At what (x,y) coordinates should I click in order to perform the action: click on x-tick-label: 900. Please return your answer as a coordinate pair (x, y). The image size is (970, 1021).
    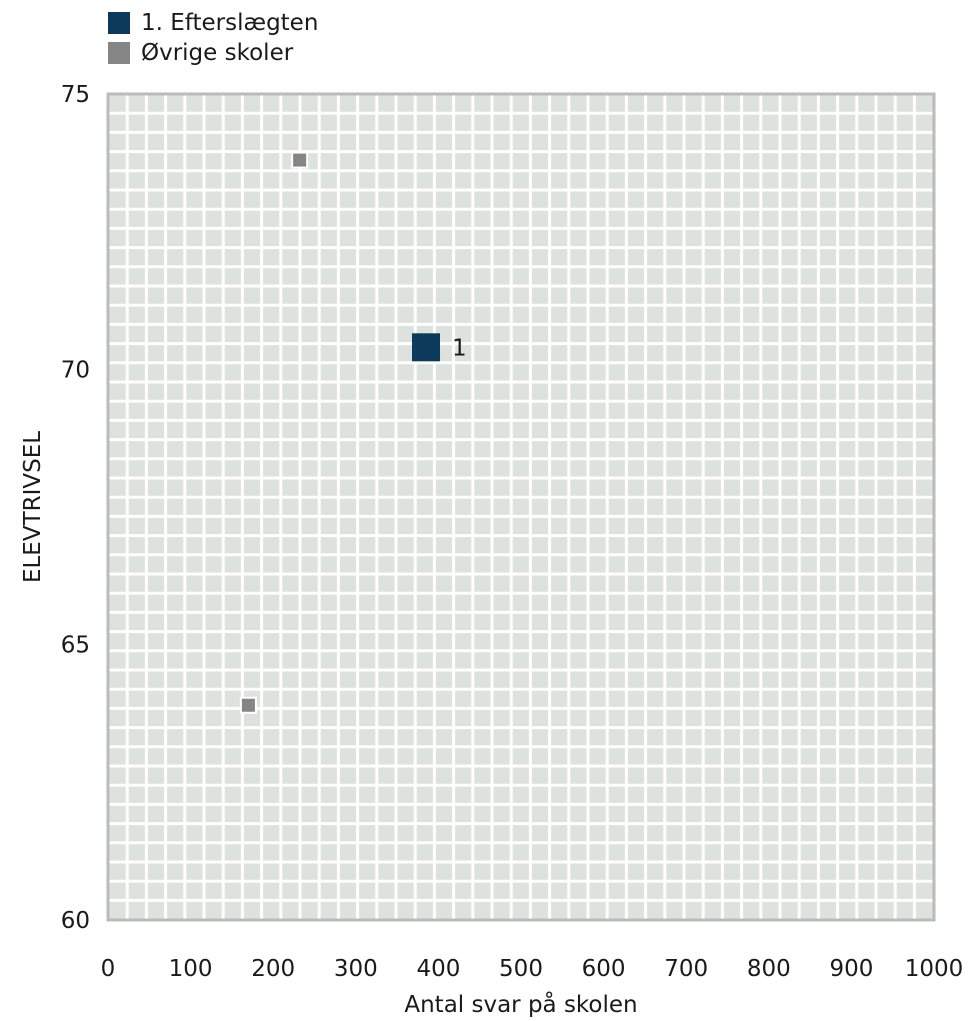
    Looking at the image, I should click on (851, 969).